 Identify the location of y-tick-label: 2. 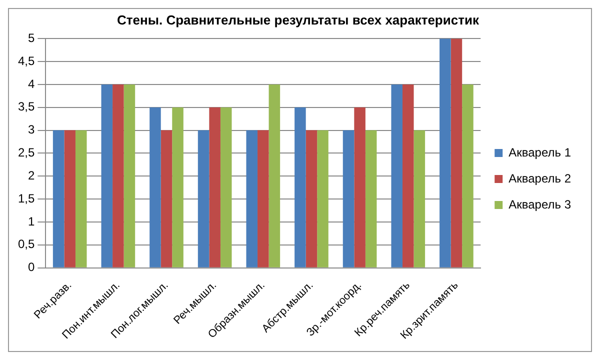
(31, 175).